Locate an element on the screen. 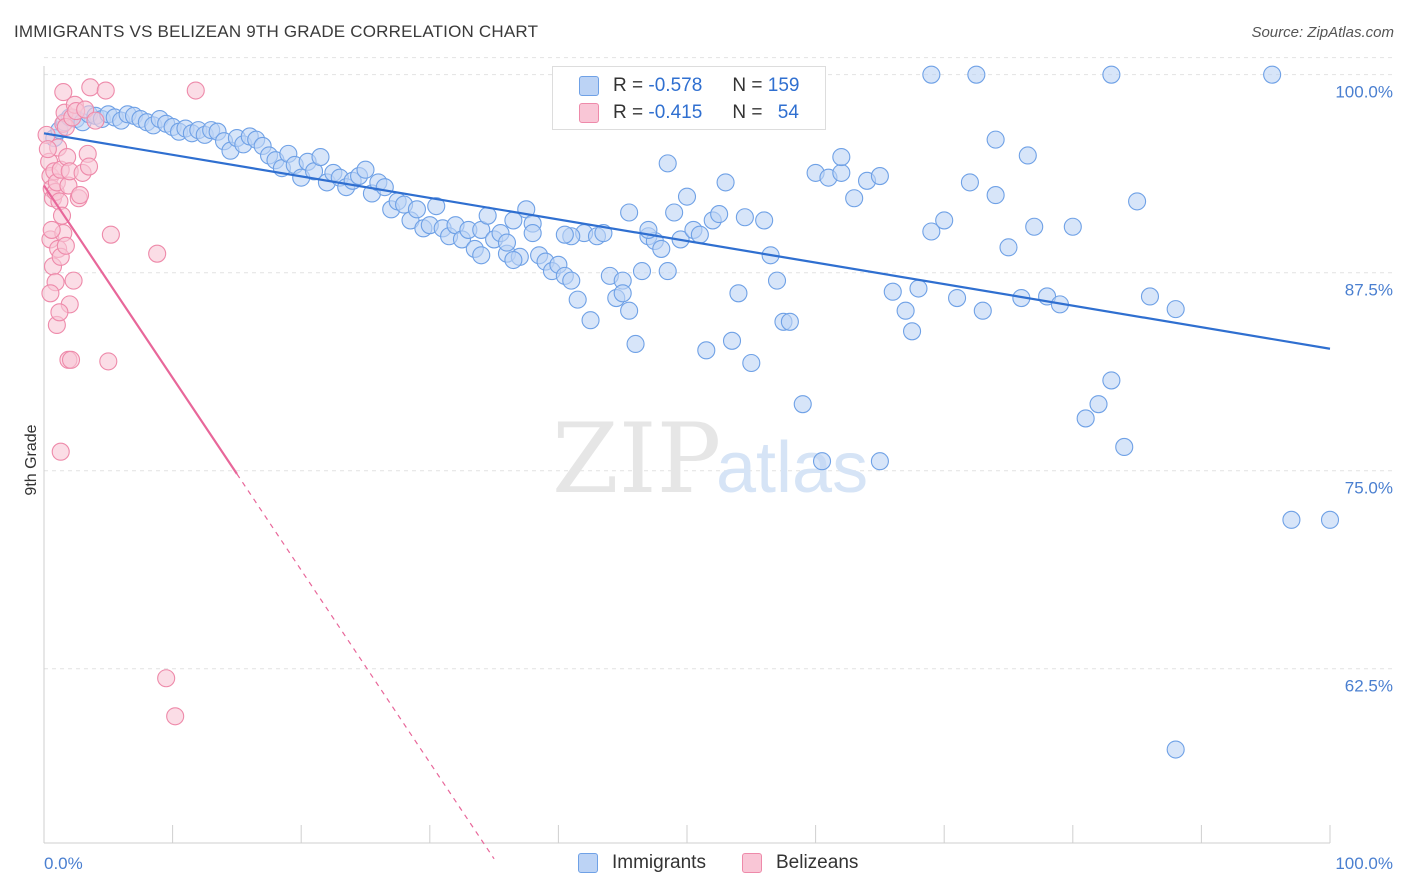 This screenshot has height=892, width=1406. x-tick-label-min: 0.0% is located at coordinates (63, 863).